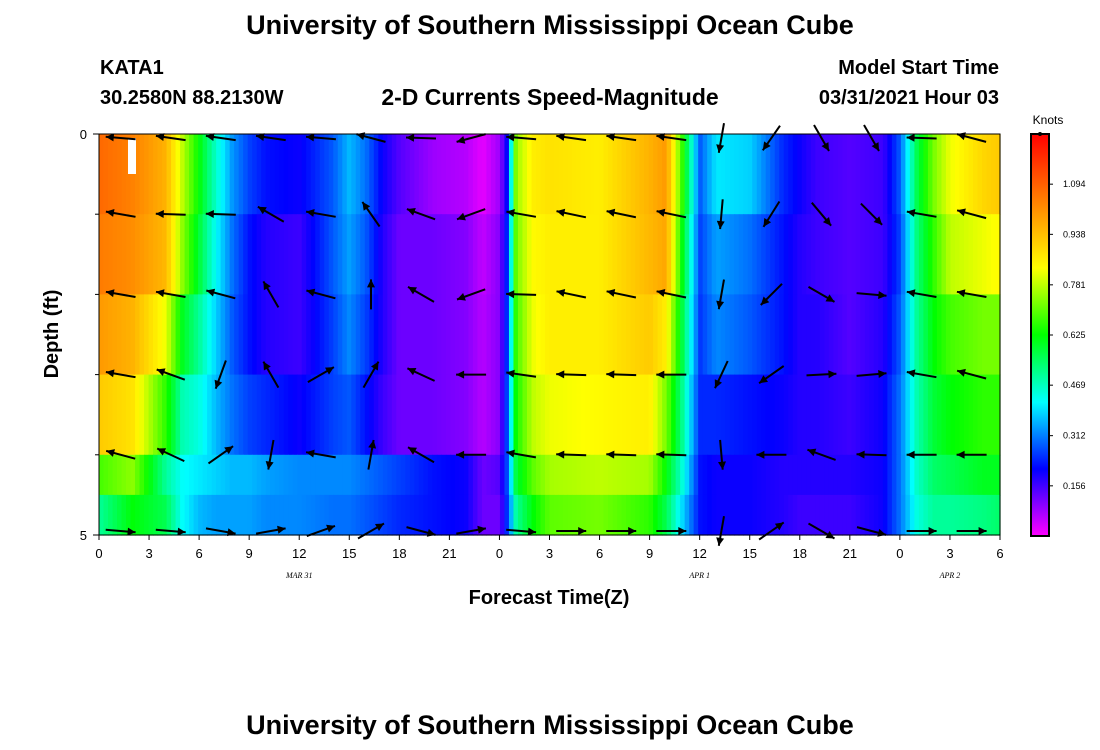 Image resolution: width=1100 pixels, height=750 pixels. I want to click on colorbar-unit: Knots, so click(1048, 120).